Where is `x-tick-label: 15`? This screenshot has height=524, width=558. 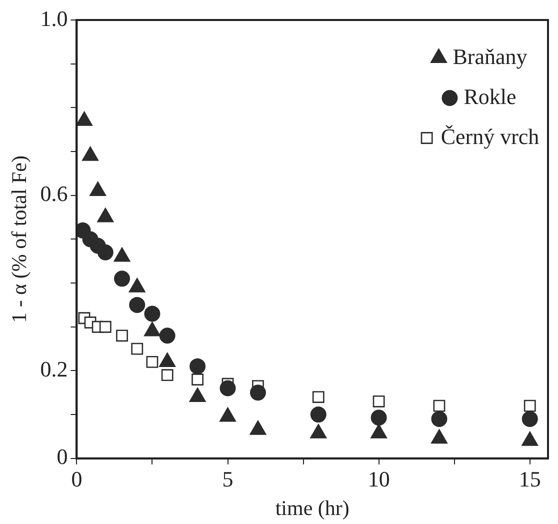
x-tick-label: 15 is located at coordinates (529, 479).